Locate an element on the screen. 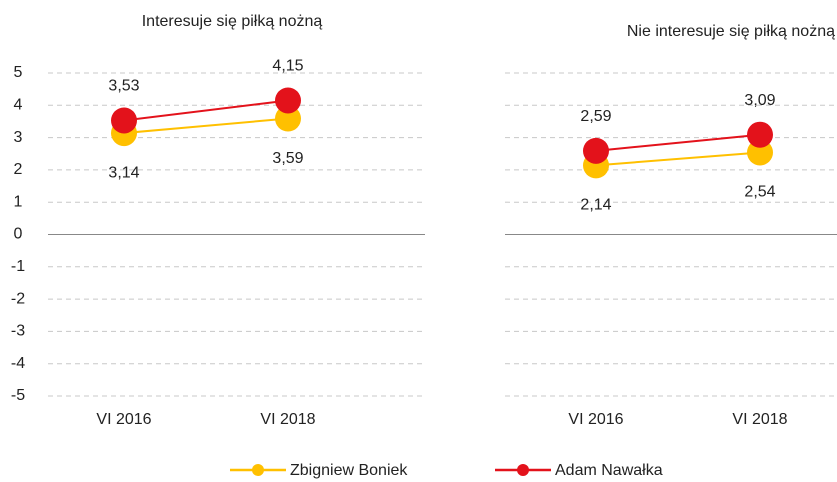 This screenshot has height=482, width=837. y-tick-label: -5 is located at coordinates (18, 395).